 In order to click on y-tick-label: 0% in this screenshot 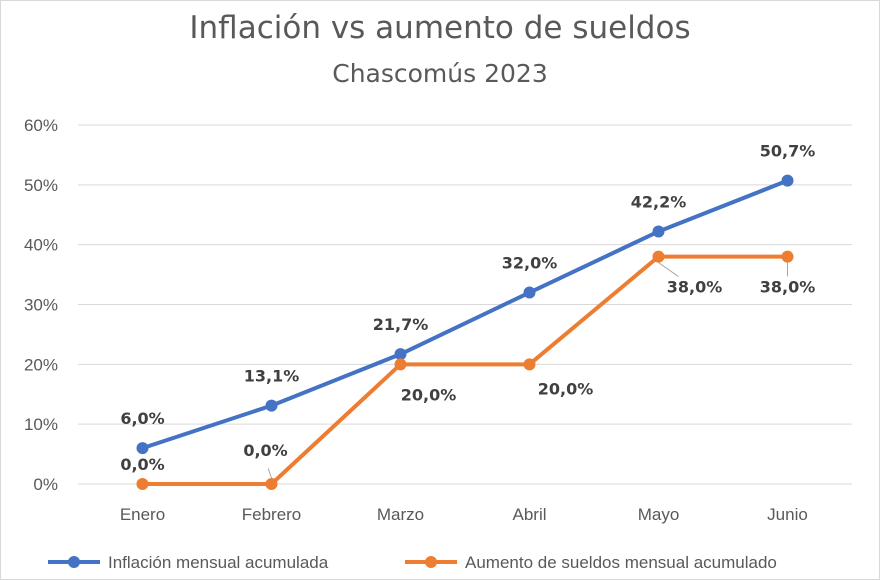, I will do `click(45, 484)`.